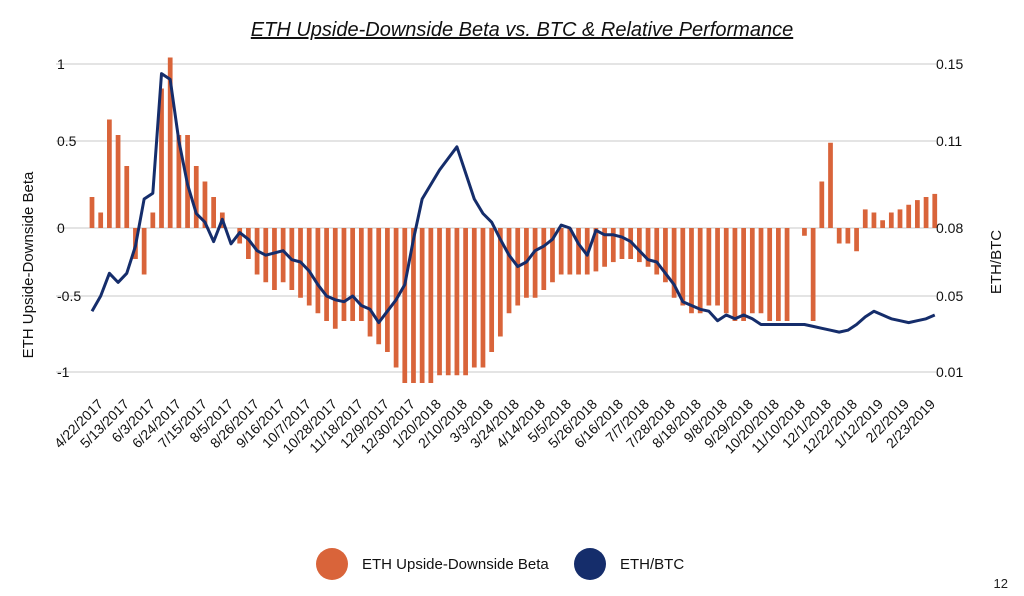 This screenshot has width=1024, height=596. I want to click on y-right-tick-label: 0.05, so click(949, 296).